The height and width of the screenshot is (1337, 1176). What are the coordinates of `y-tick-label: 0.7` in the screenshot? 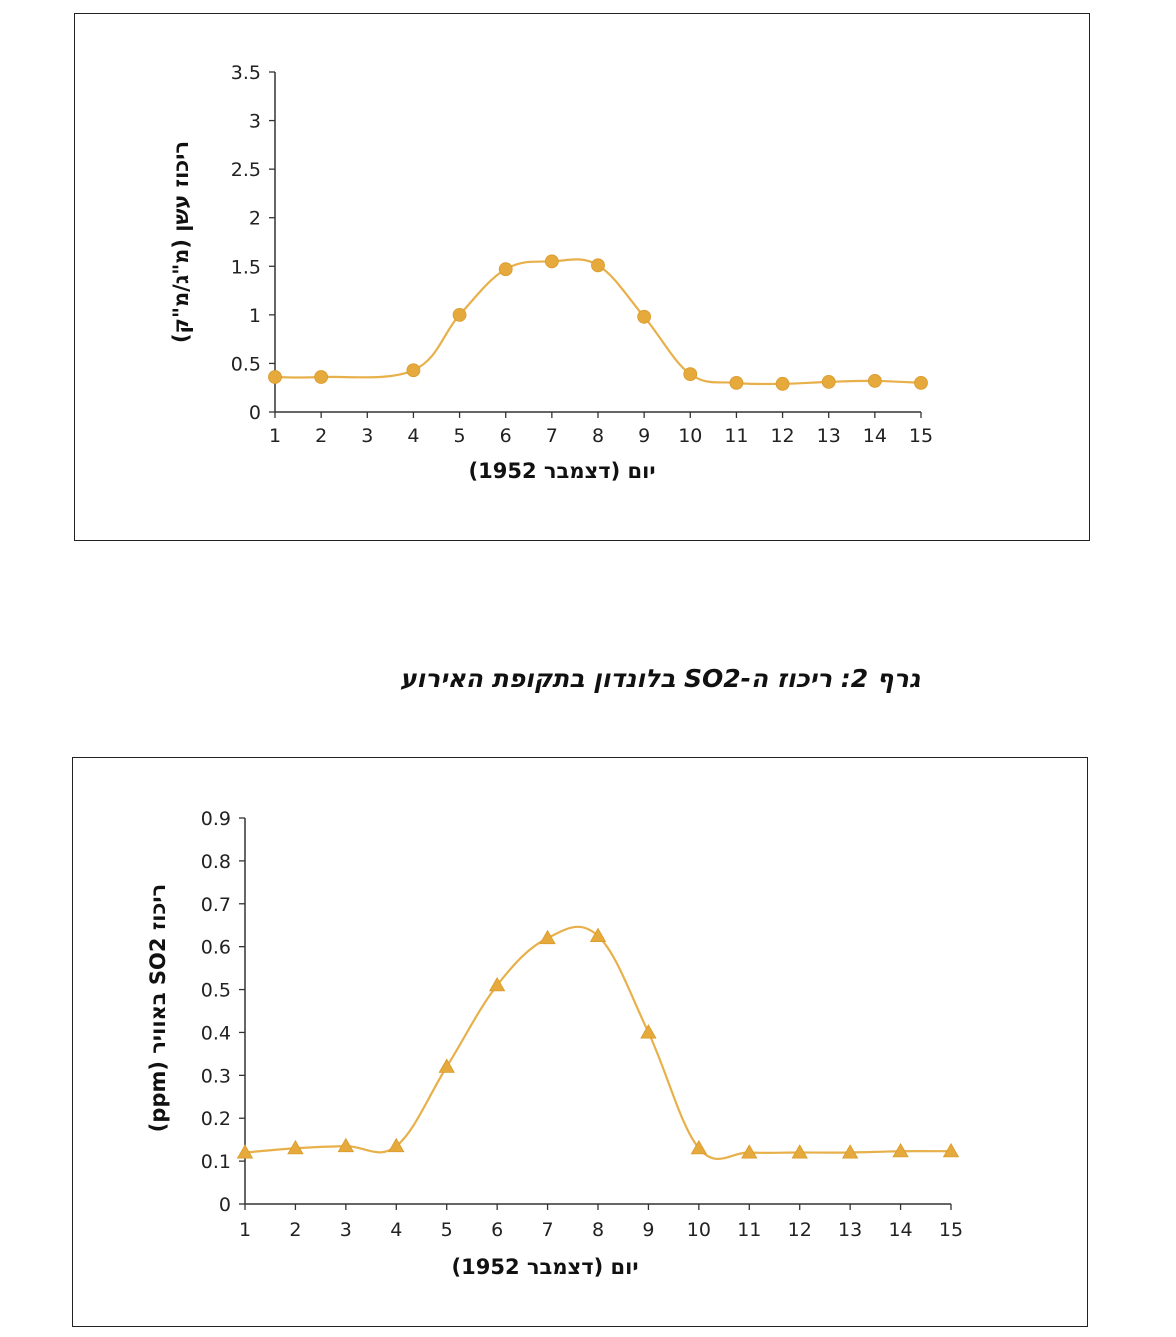 It's located at (216, 905).